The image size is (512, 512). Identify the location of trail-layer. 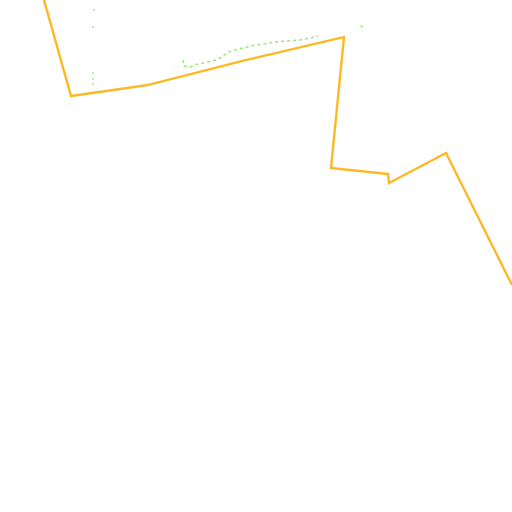
(228, 48).